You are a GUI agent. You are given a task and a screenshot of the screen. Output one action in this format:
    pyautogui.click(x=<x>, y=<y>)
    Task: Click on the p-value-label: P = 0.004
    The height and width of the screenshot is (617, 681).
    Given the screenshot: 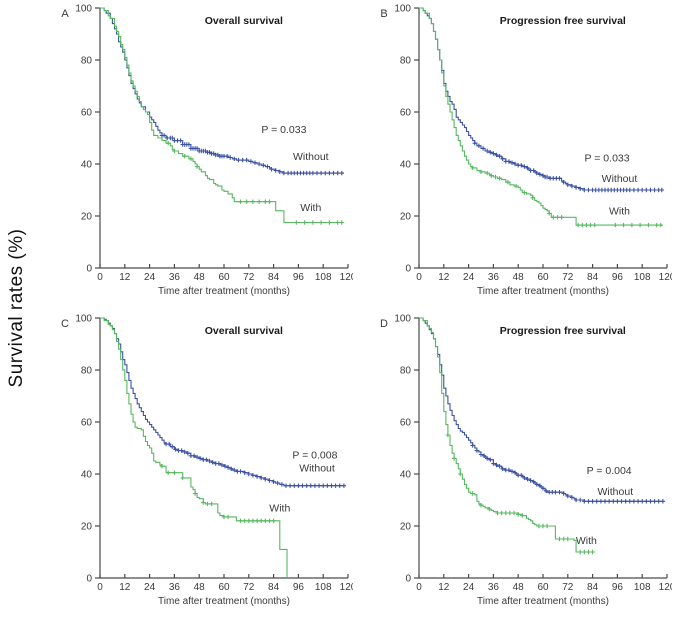 What is the action you would take?
    pyautogui.click(x=609, y=471)
    